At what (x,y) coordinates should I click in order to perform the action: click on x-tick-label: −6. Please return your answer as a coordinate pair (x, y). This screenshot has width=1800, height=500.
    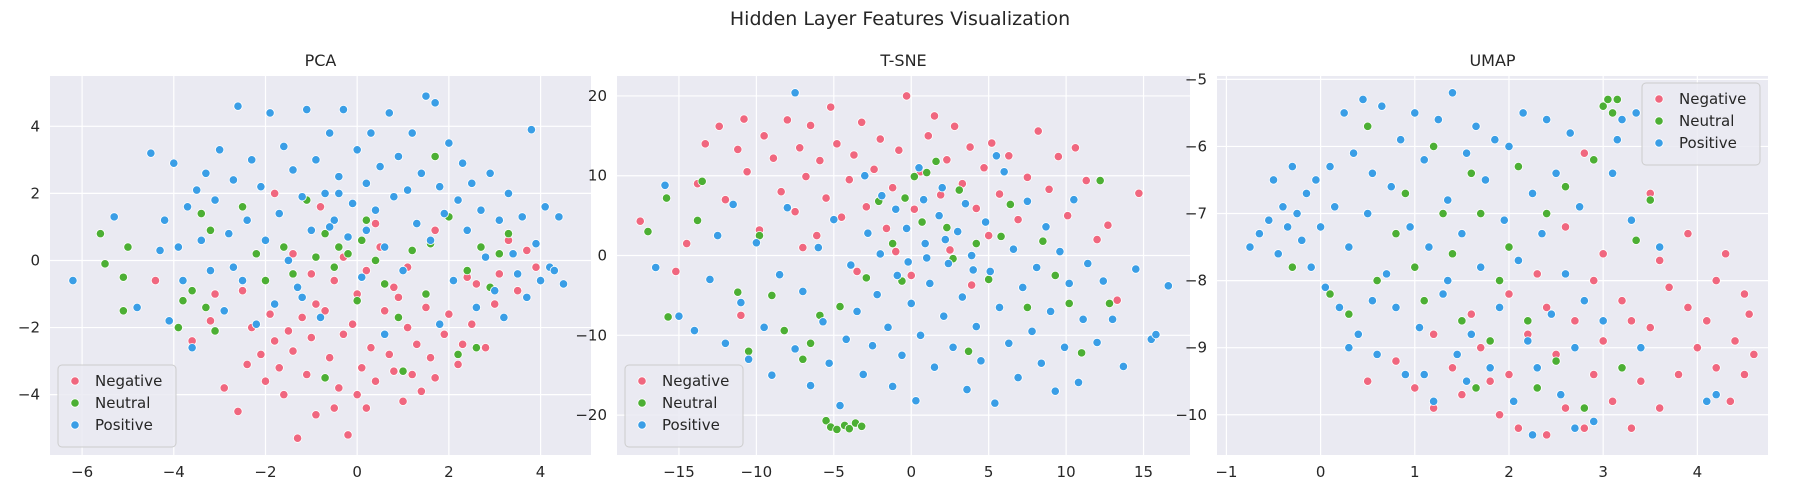
    Looking at the image, I should click on (82, 472).